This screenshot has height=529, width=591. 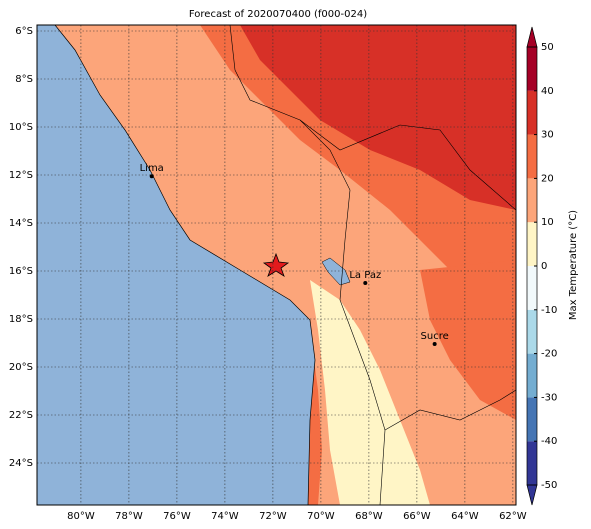 I want to click on warm-zone-south, so click(x=468, y=340).